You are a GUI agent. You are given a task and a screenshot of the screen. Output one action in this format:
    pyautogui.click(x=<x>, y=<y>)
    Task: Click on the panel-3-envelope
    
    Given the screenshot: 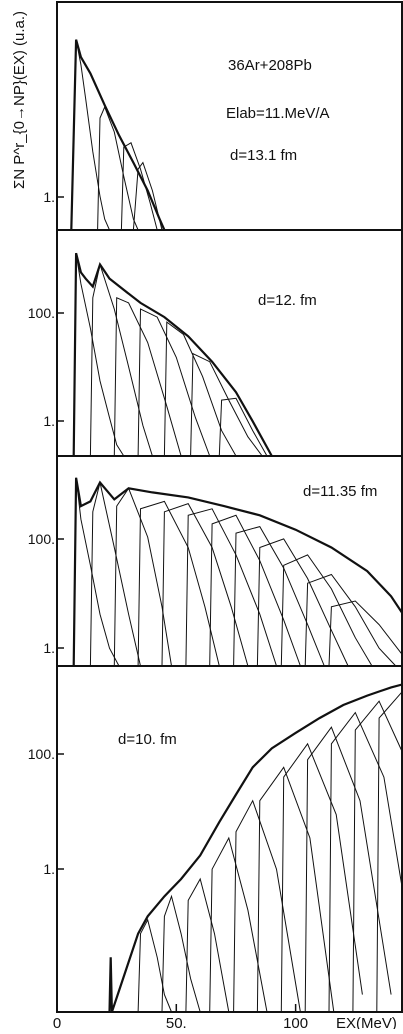 What is the action you would take?
    pyautogui.click(x=238, y=572)
    